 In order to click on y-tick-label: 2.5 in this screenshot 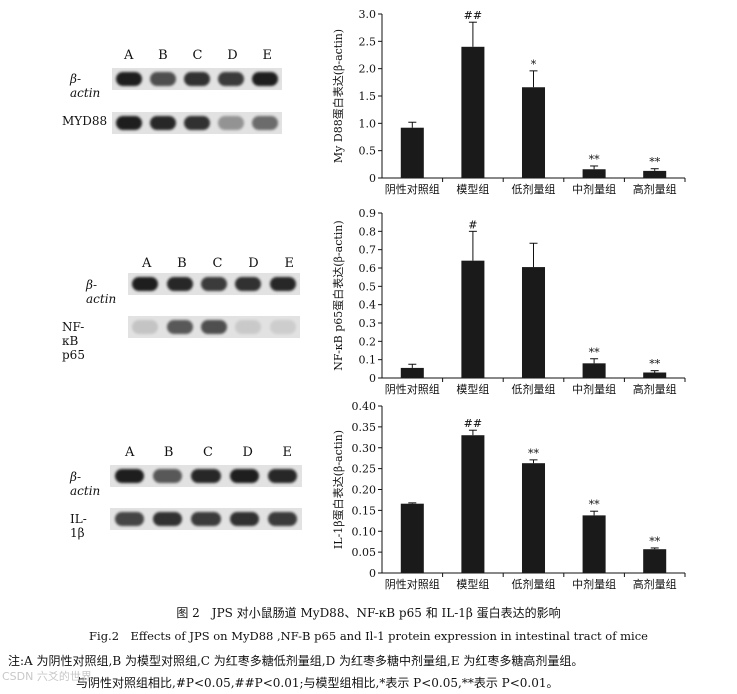, I will do `click(368, 41)`.